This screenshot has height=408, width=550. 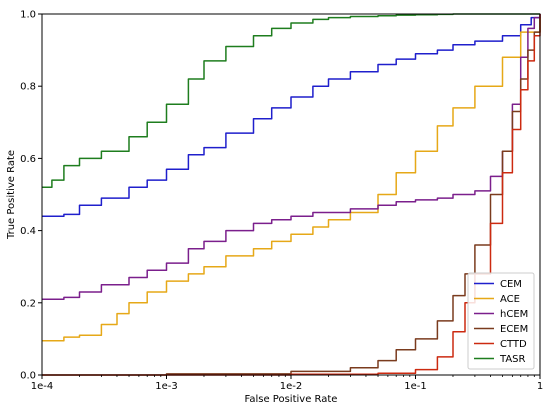 I want to click on x-tick-label: 1e-3, so click(x=166, y=386).